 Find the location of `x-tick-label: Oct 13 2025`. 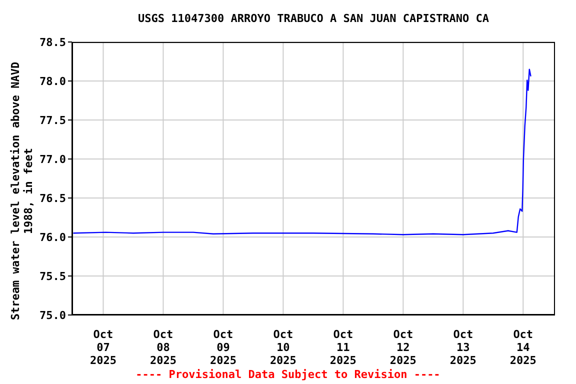

x-tick-label: Oct 13 2025 is located at coordinates (463, 347).